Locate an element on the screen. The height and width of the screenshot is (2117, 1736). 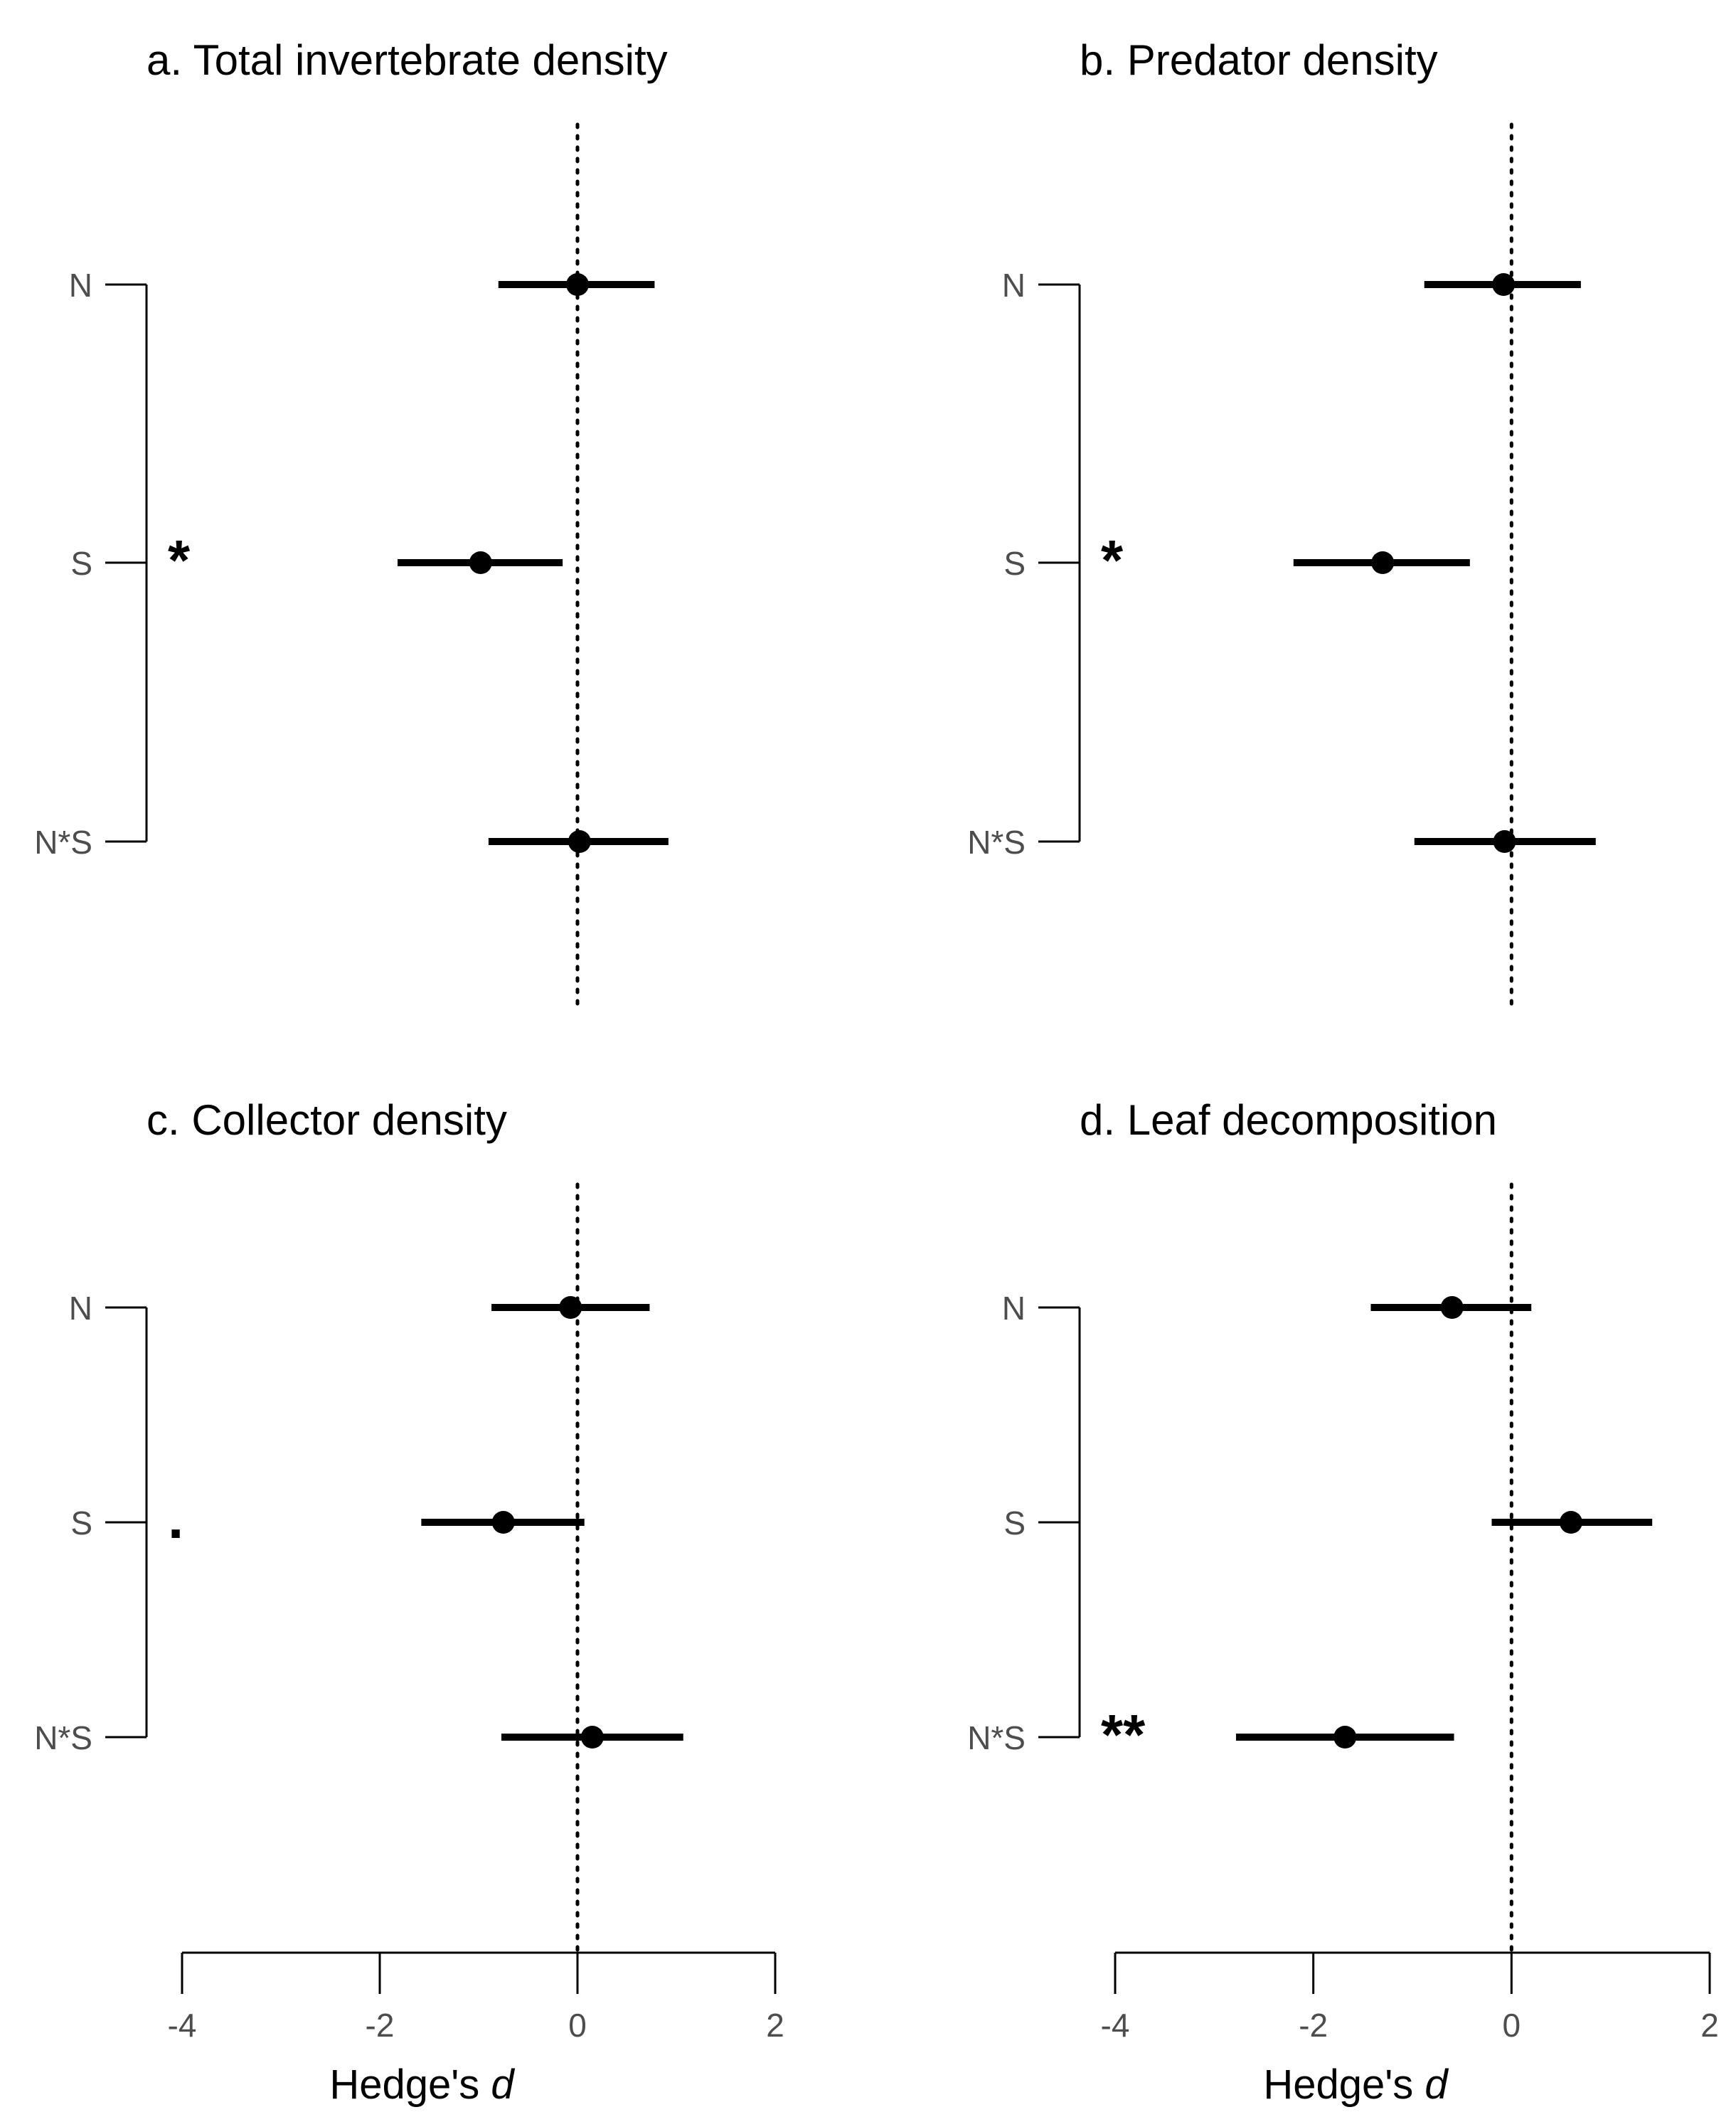
x-axis-c: -4 -2 0 2 Hedge's d is located at coordinates (476, 2029).